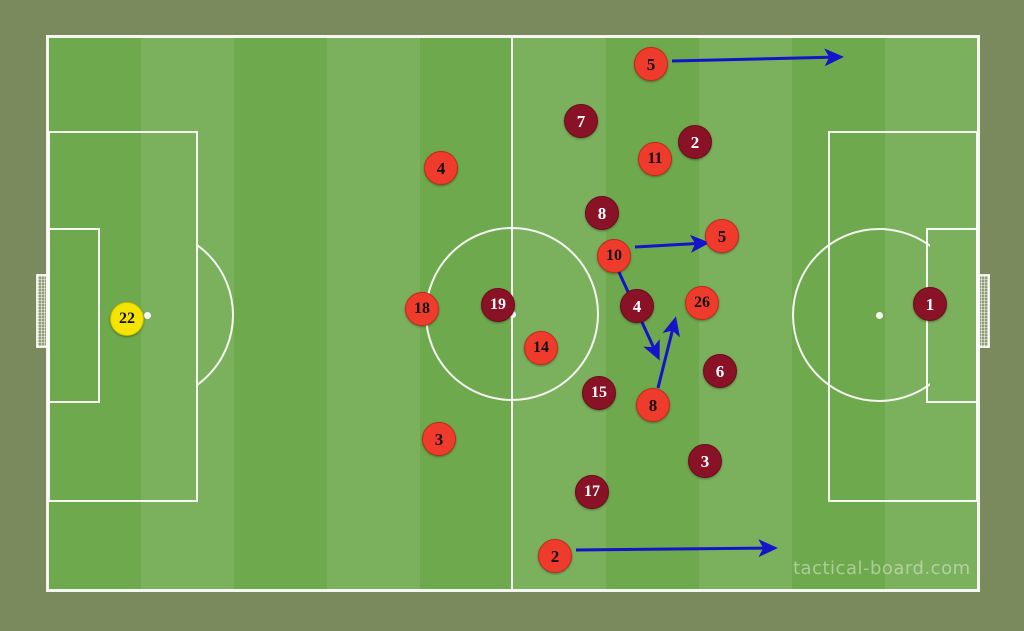 This screenshot has width=1024, height=631. I want to click on player-token-away-17: 17, so click(592, 492).